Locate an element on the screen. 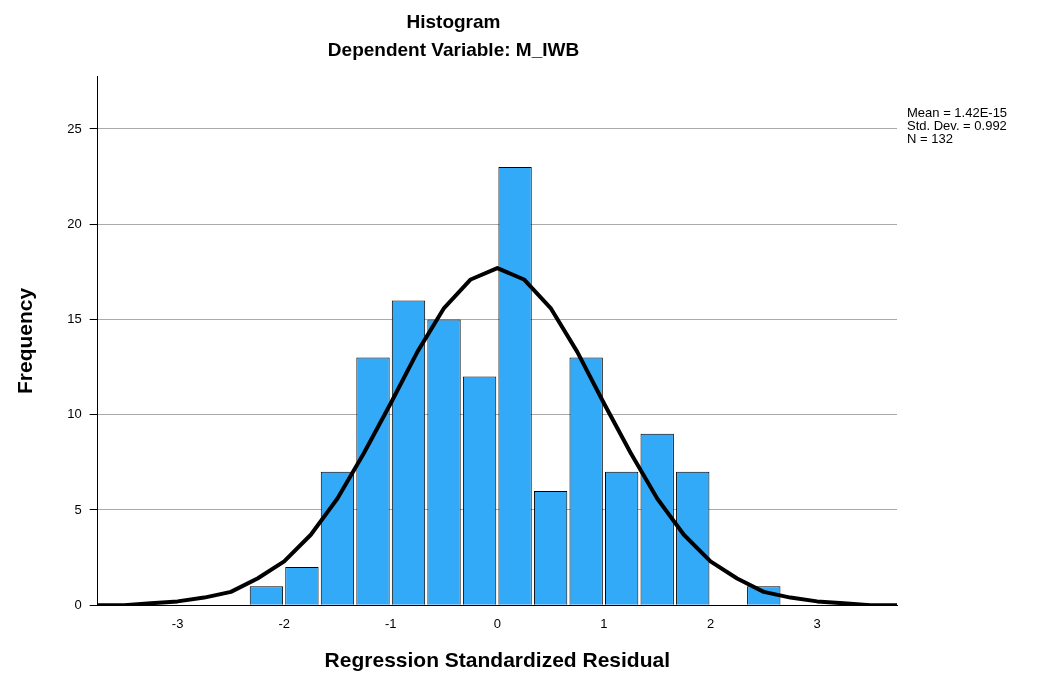 This screenshot has width=1042, height=688. x-axis-title: Regression Standardized Residual is located at coordinates (497, 660).